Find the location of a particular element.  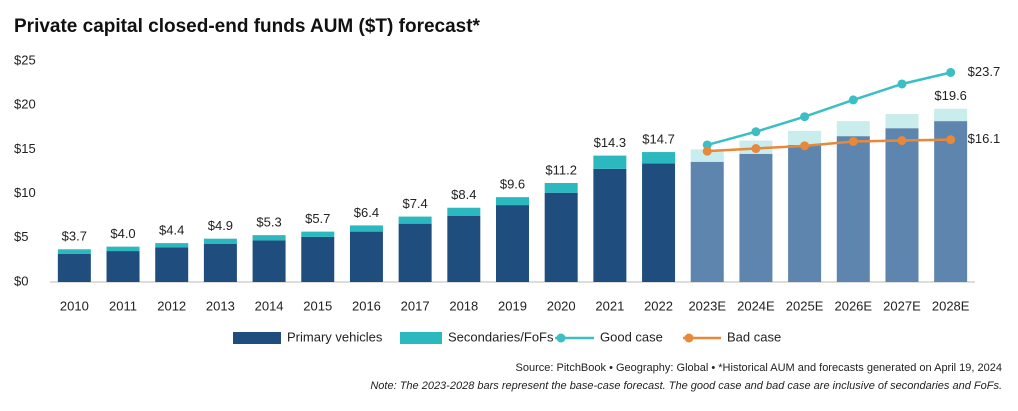

total-label: $7.4 is located at coordinates (414, 203).